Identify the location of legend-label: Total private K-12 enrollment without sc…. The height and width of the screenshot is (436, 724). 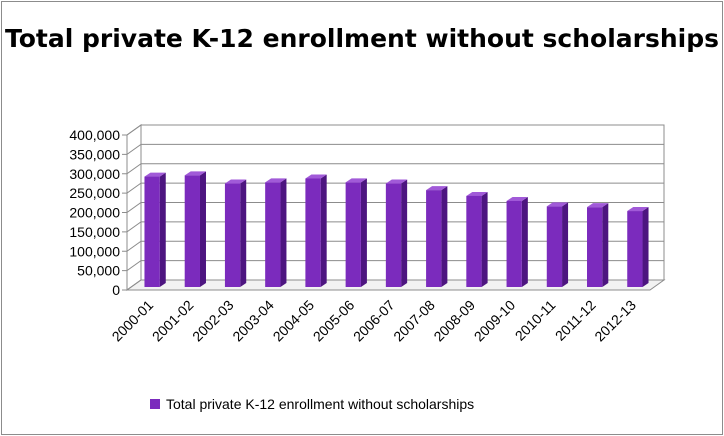
(320, 404).